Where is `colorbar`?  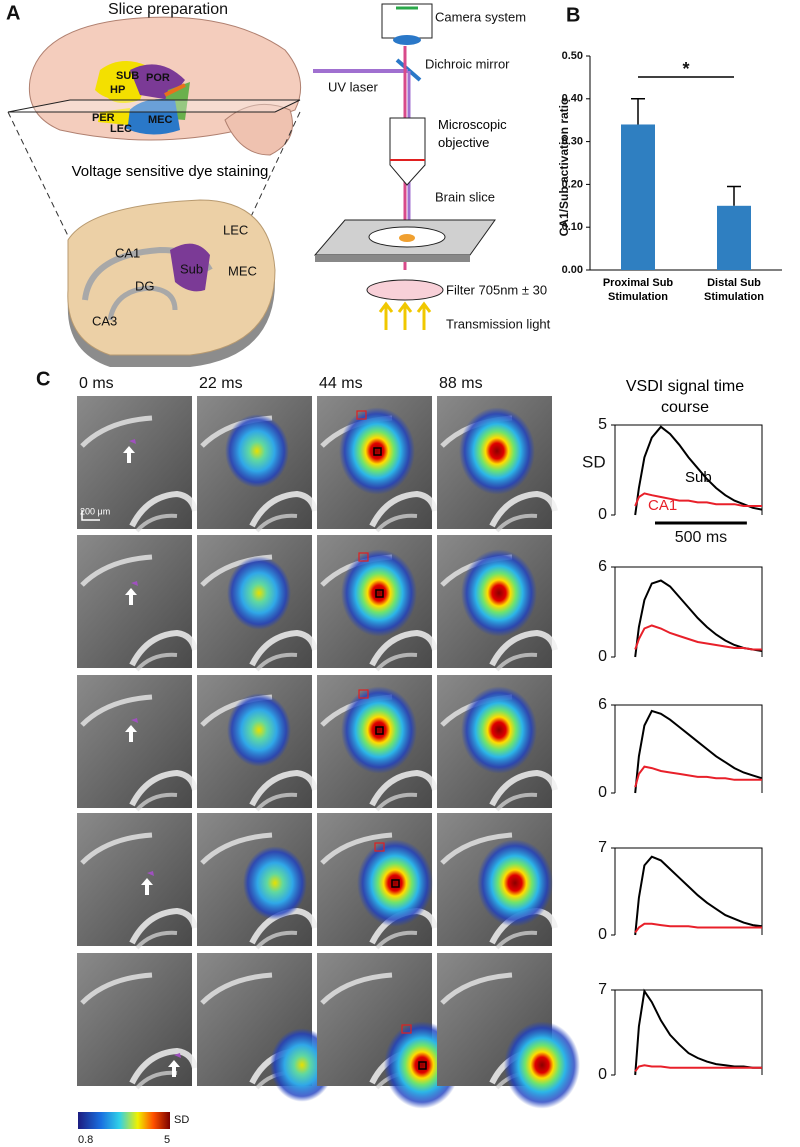 colorbar is located at coordinates (124, 1120).